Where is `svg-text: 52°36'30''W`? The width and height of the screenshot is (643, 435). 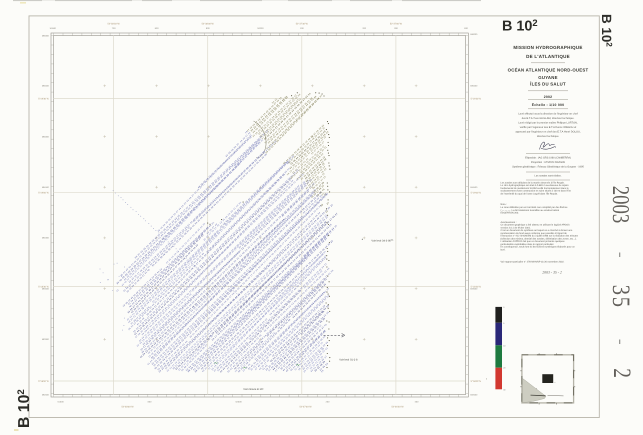 svg-text: 52°36'30''W is located at coordinates (397, 407).